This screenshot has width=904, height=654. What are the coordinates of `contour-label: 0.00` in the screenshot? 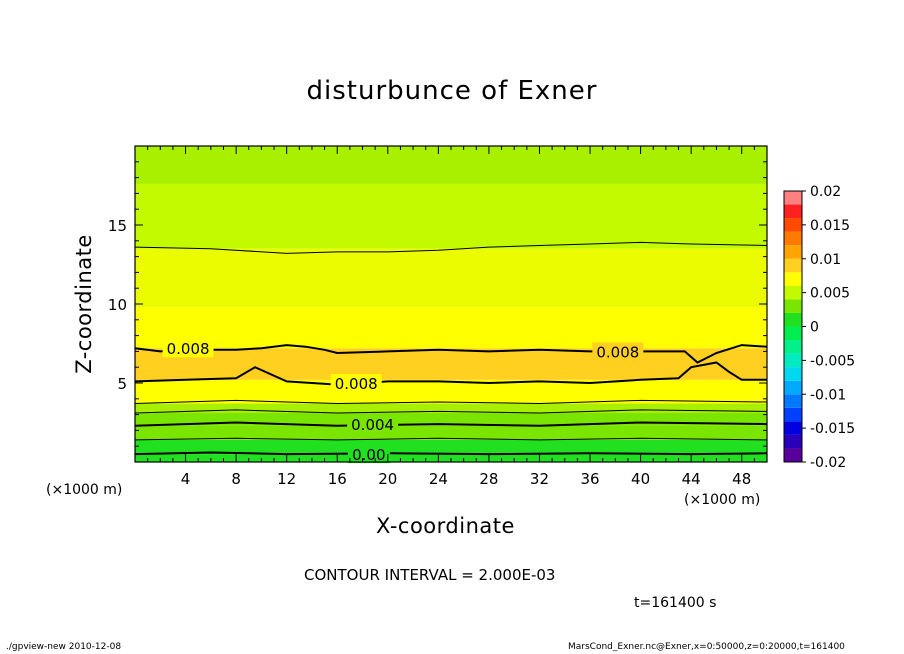 It's located at (368, 455).